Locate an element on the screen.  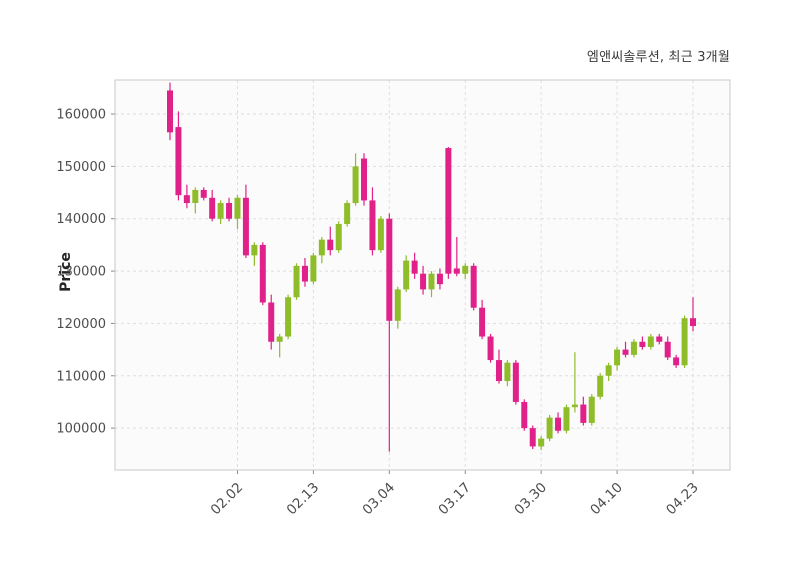
candle-body-03.25 is located at coordinates (515, 382).